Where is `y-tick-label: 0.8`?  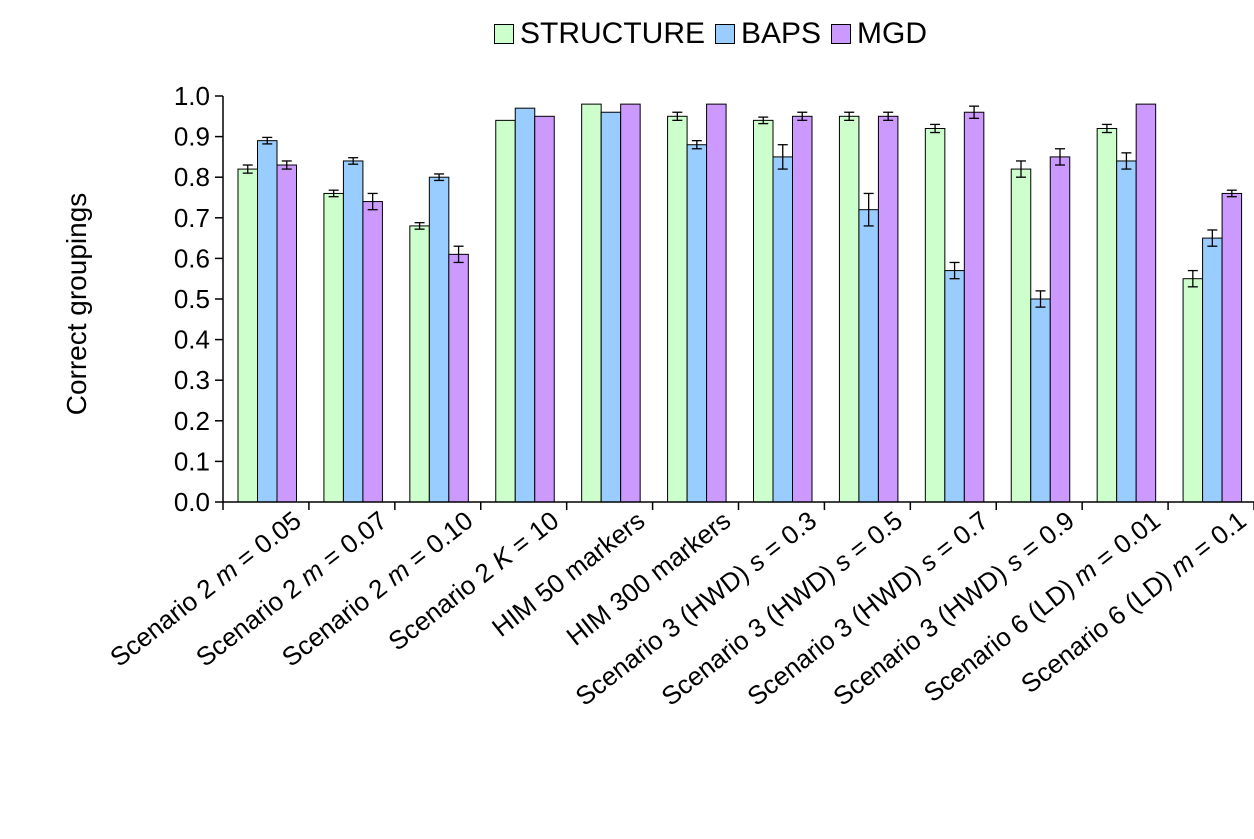 y-tick-label: 0.8 is located at coordinates (192, 177).